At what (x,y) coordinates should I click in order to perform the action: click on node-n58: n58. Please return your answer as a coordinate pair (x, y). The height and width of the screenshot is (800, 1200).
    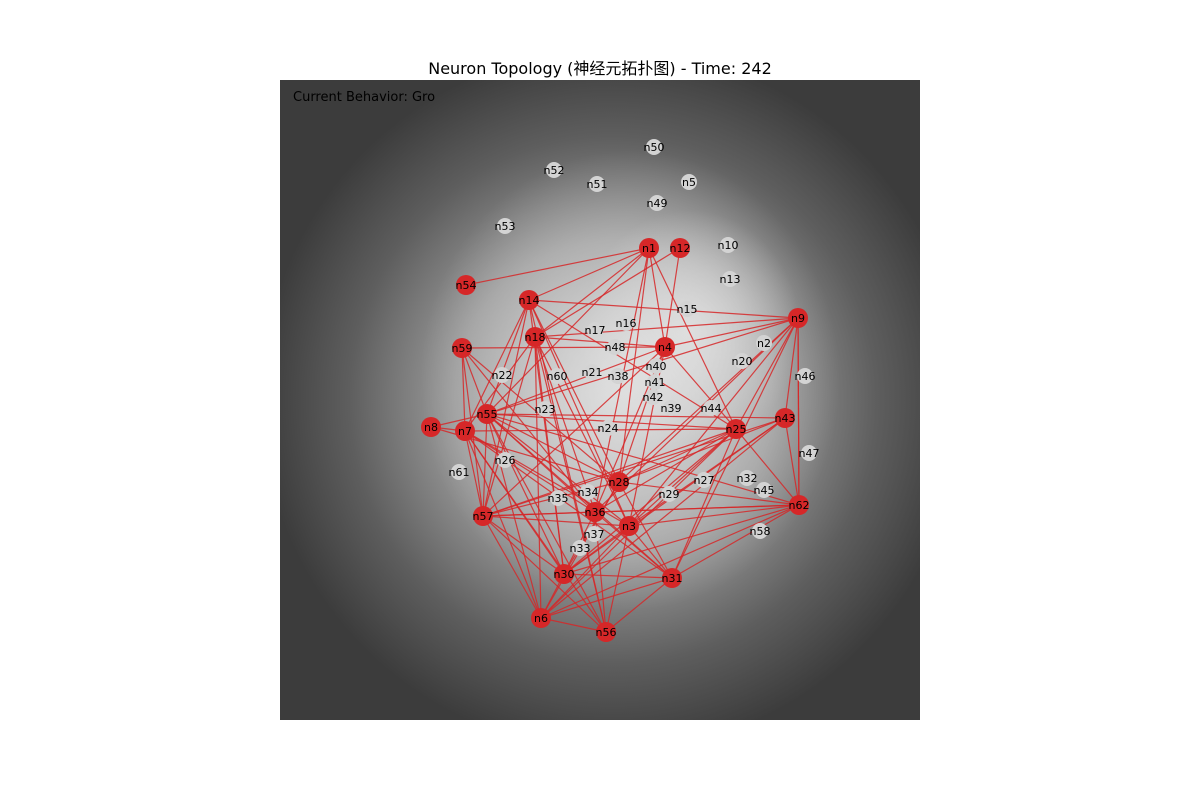
    Looking at the image, I should click on (760, 531).